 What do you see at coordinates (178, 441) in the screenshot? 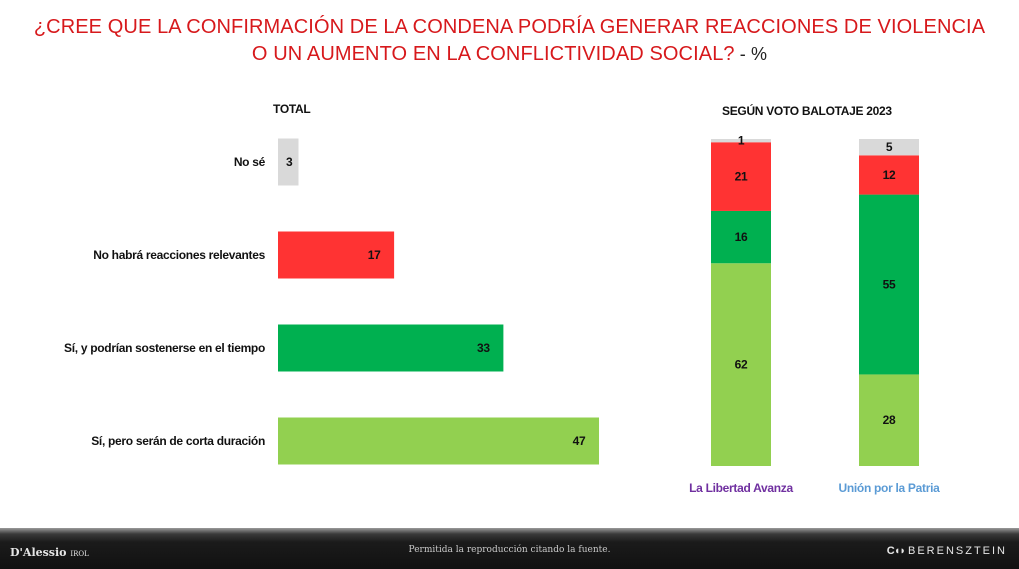
I see `total-category-label: Sí, pero serán de corta duración` at bounding box center [178, 441].